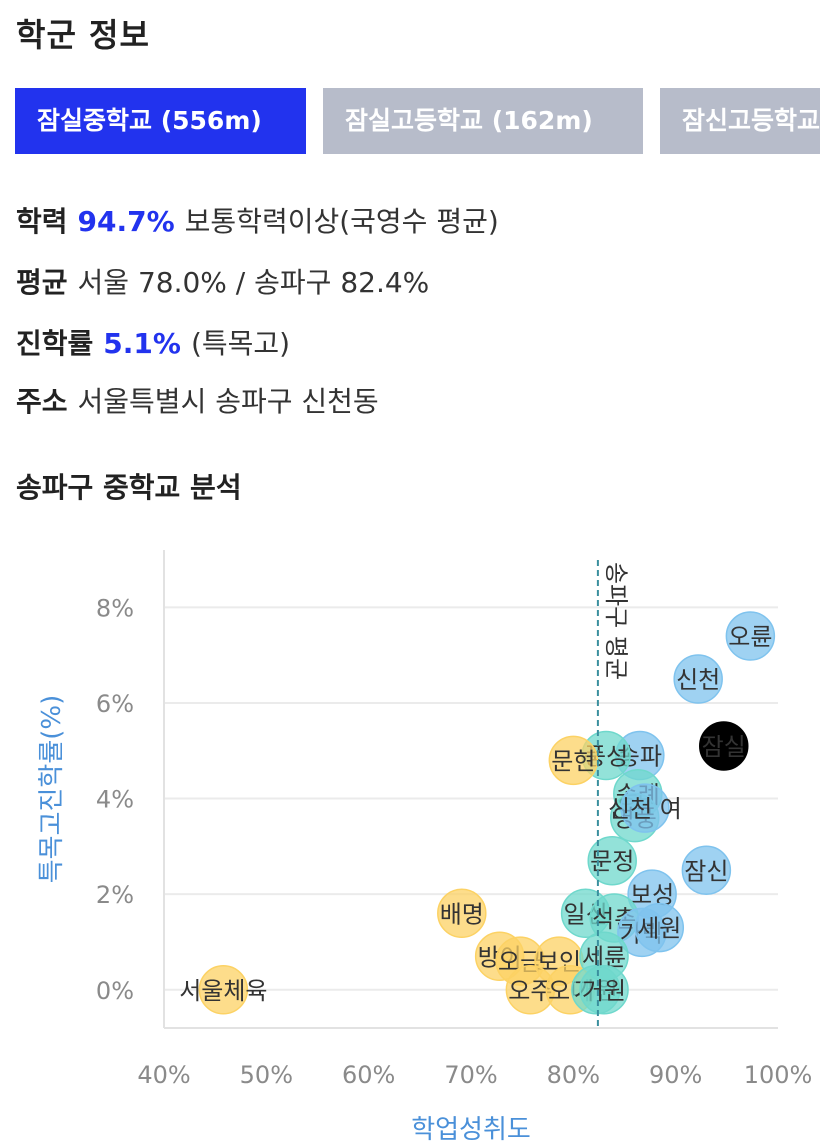 The image size is (827, 1142). I want to click on school-tabs: 잠실중학교 (556m) 잠실고등학교 (162m) 잠신고등학교, so click(417, 121).